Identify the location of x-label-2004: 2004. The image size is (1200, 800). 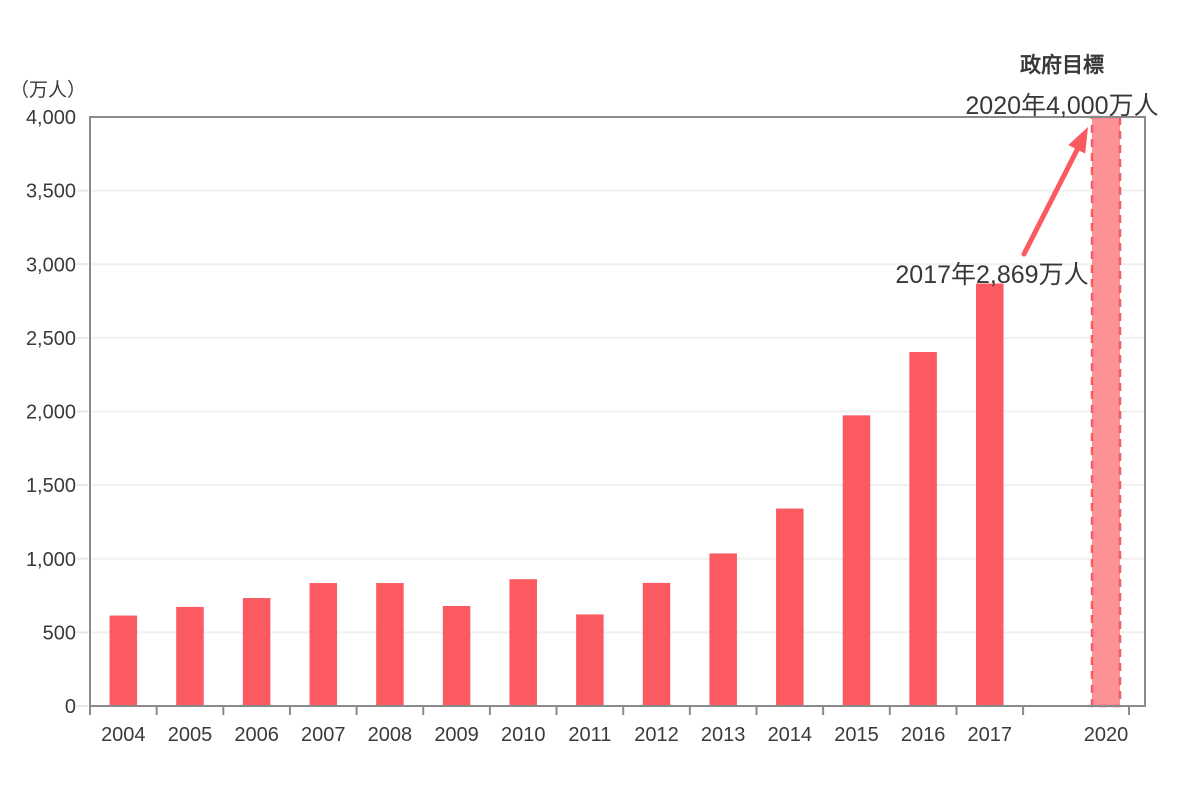
(123, 735).